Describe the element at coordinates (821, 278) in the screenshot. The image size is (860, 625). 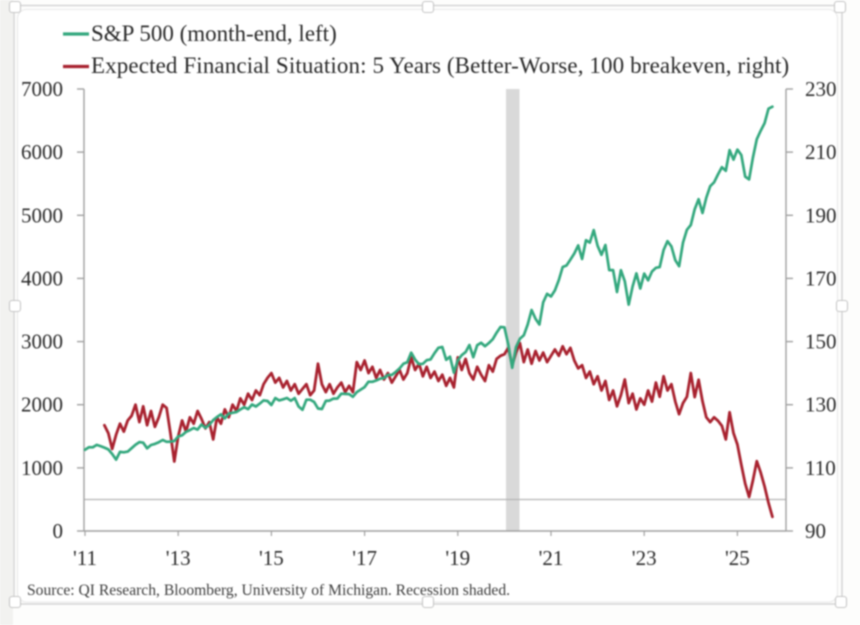
I see `svg-text: 170` at that location.